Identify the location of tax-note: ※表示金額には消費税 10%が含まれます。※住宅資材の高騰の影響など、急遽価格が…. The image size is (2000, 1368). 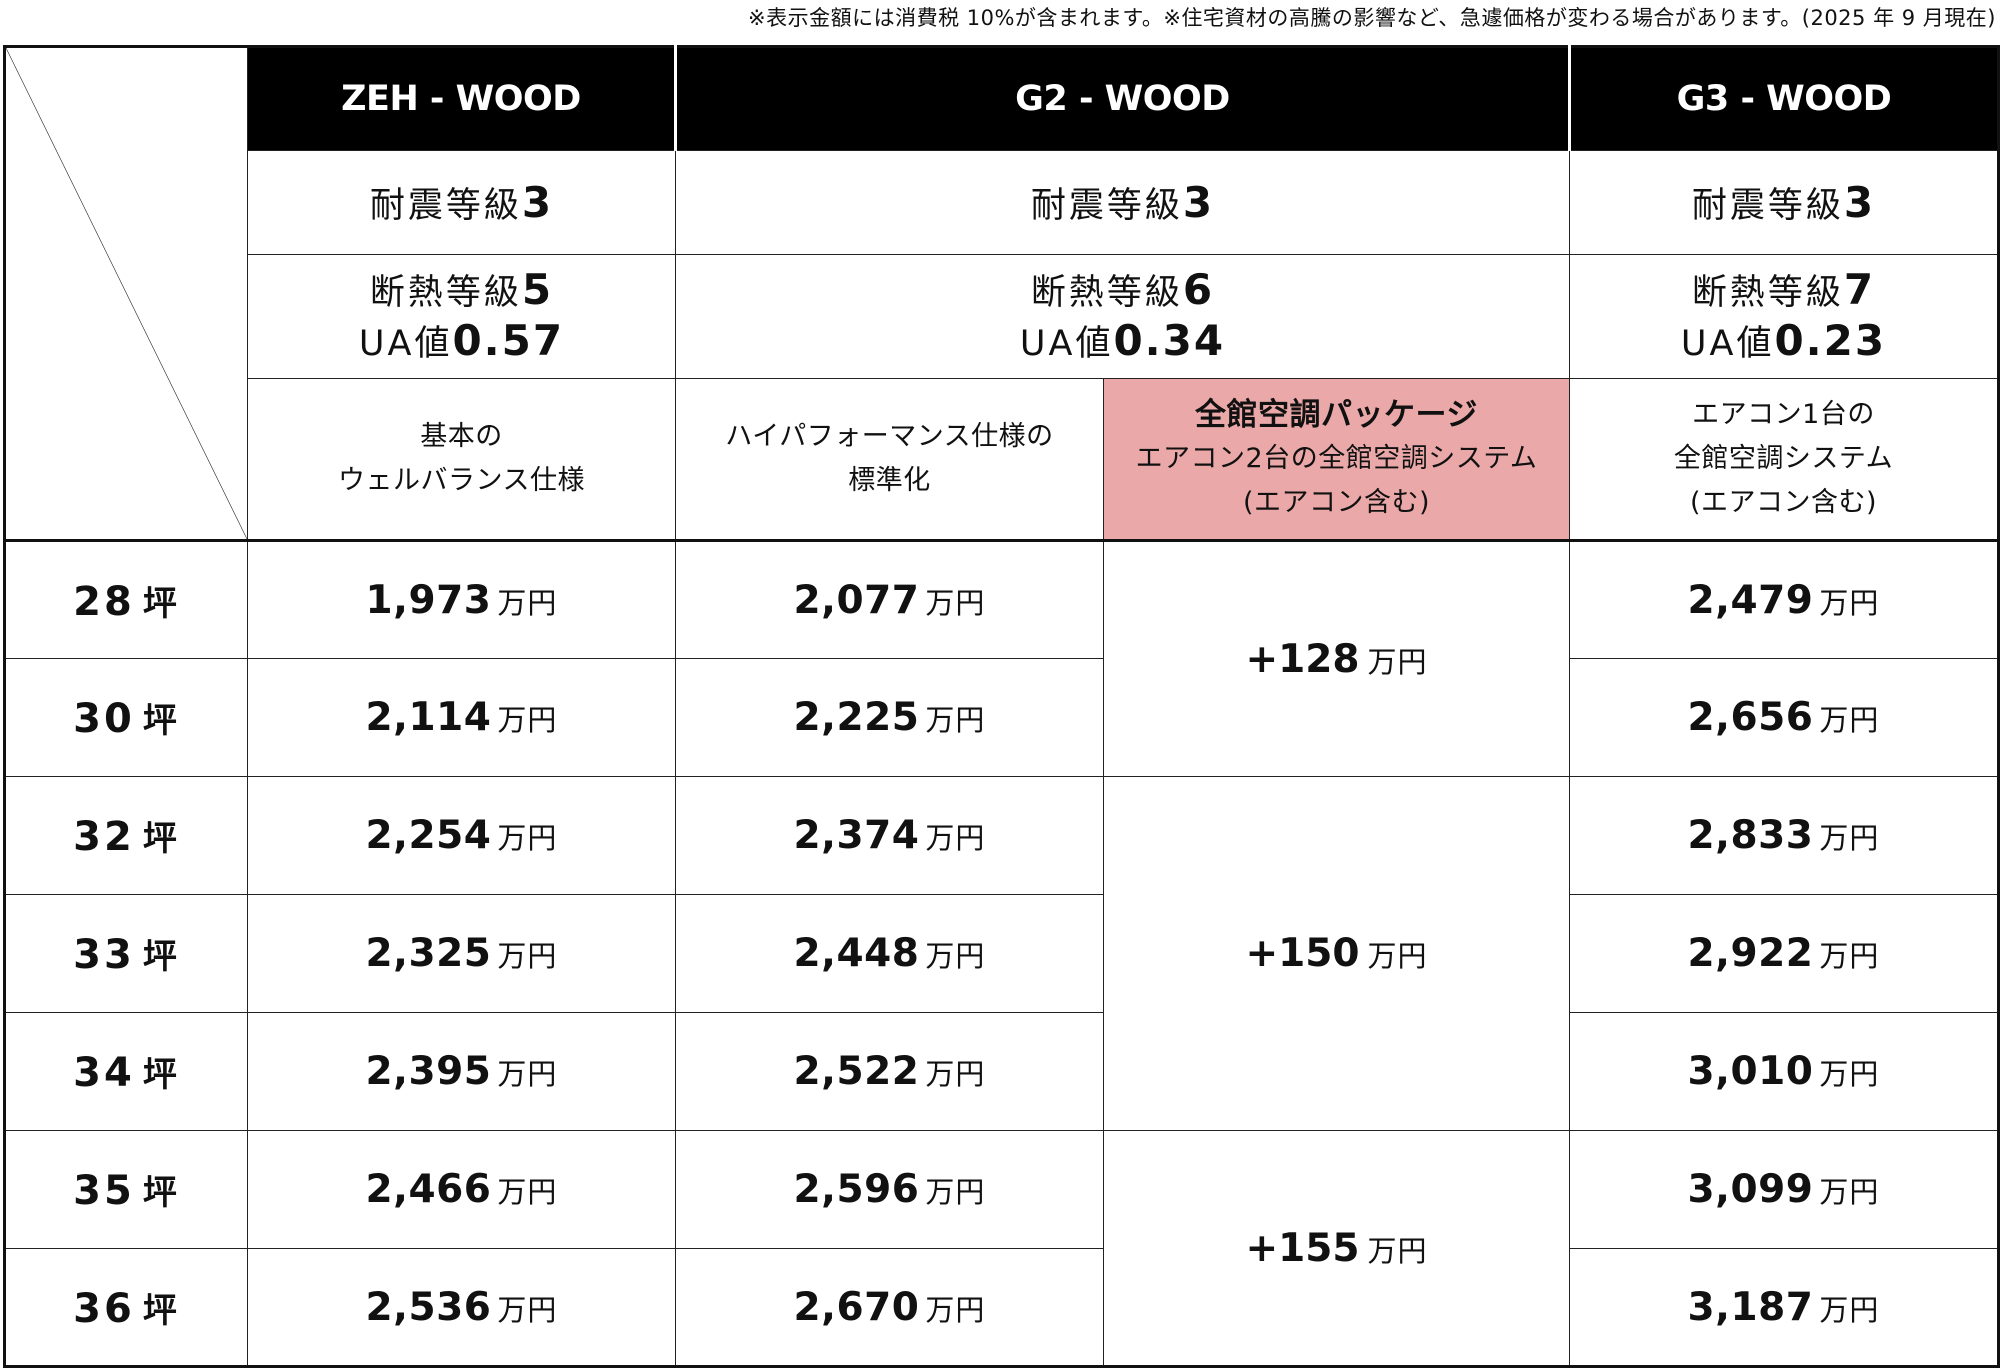
(1371, 18).